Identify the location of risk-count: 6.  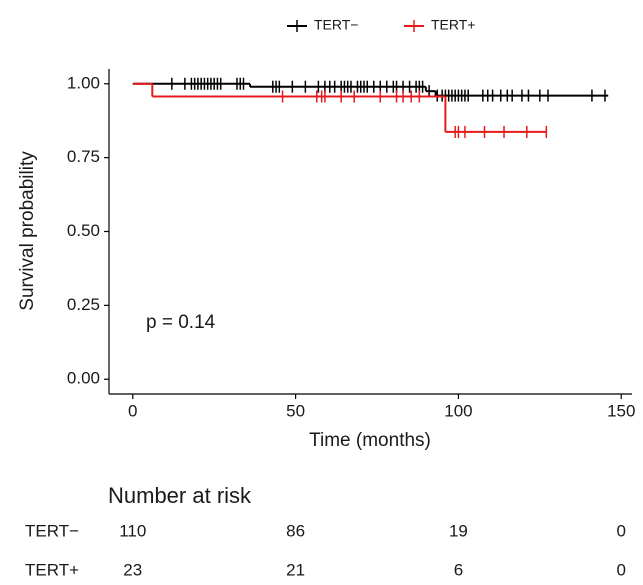
(458, 569).